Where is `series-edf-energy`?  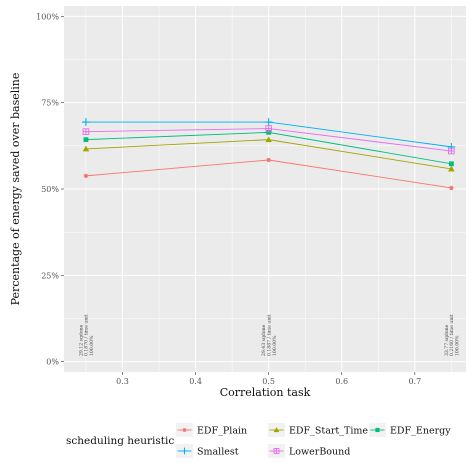 series-edf-energy is located at coordinates (268, 148).